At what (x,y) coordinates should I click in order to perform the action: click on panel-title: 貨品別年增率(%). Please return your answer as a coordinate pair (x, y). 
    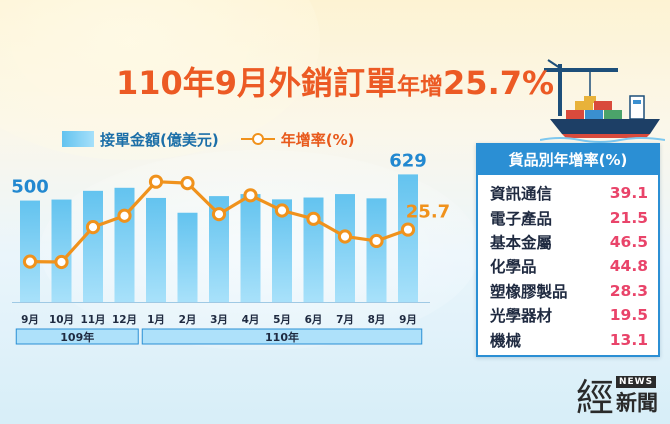
    Looking at the image, I should click on (568, 160).